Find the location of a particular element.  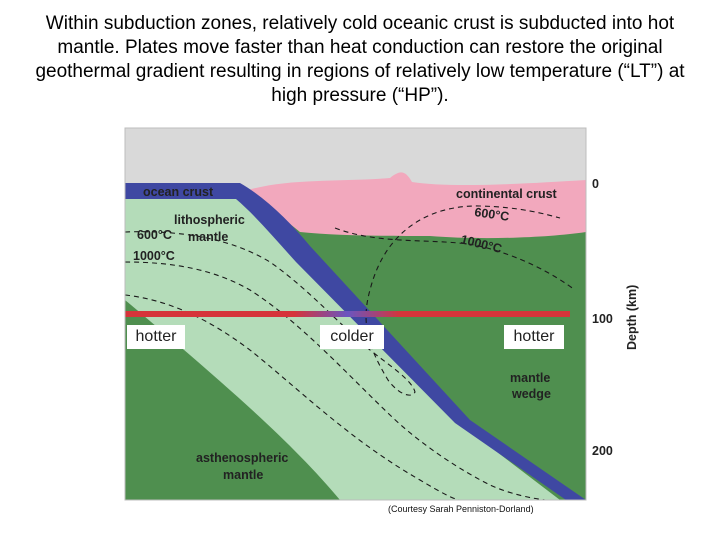

label-mantle-wedge-1: mantle is located at coordinates (530, 378).